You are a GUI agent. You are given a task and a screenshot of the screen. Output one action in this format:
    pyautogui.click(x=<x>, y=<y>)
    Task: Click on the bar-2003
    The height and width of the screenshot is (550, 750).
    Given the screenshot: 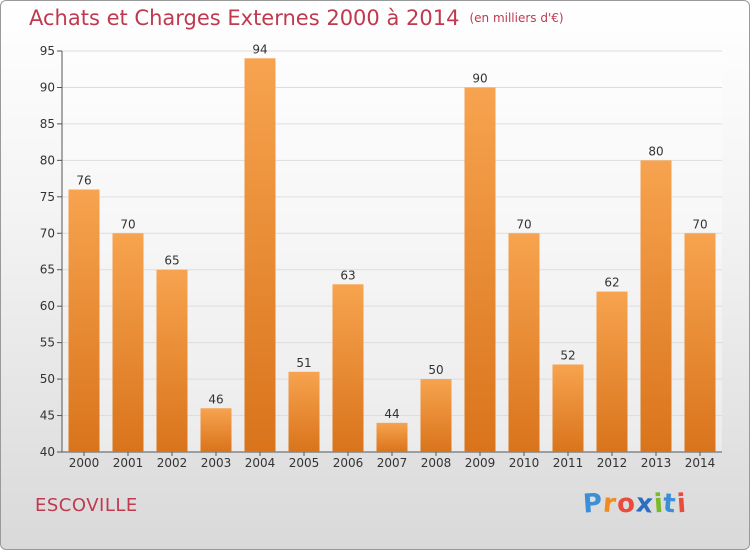 What is the action you would take?
    pyautogui.click(x=216, y=430)
    